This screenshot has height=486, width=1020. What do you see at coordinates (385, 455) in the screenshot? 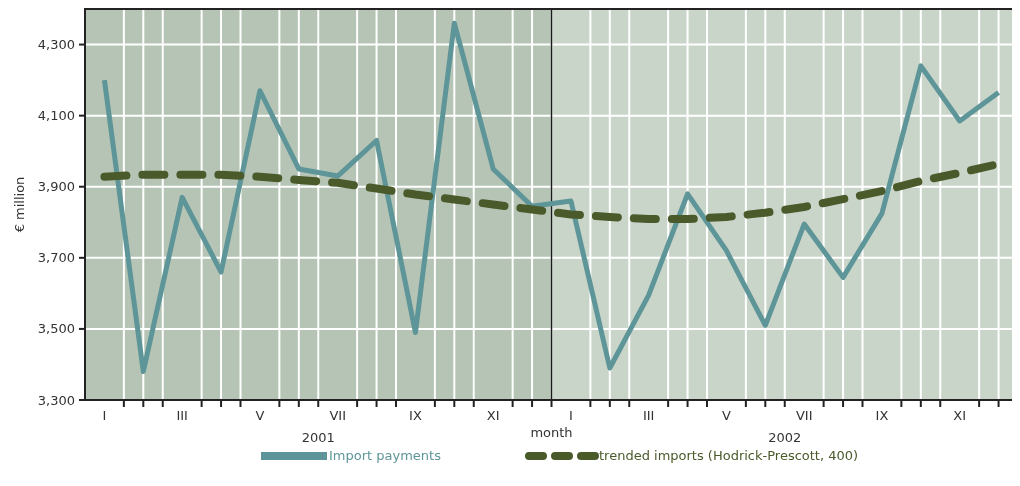
I see `text: Import payments` at bounding box center [385, 455].